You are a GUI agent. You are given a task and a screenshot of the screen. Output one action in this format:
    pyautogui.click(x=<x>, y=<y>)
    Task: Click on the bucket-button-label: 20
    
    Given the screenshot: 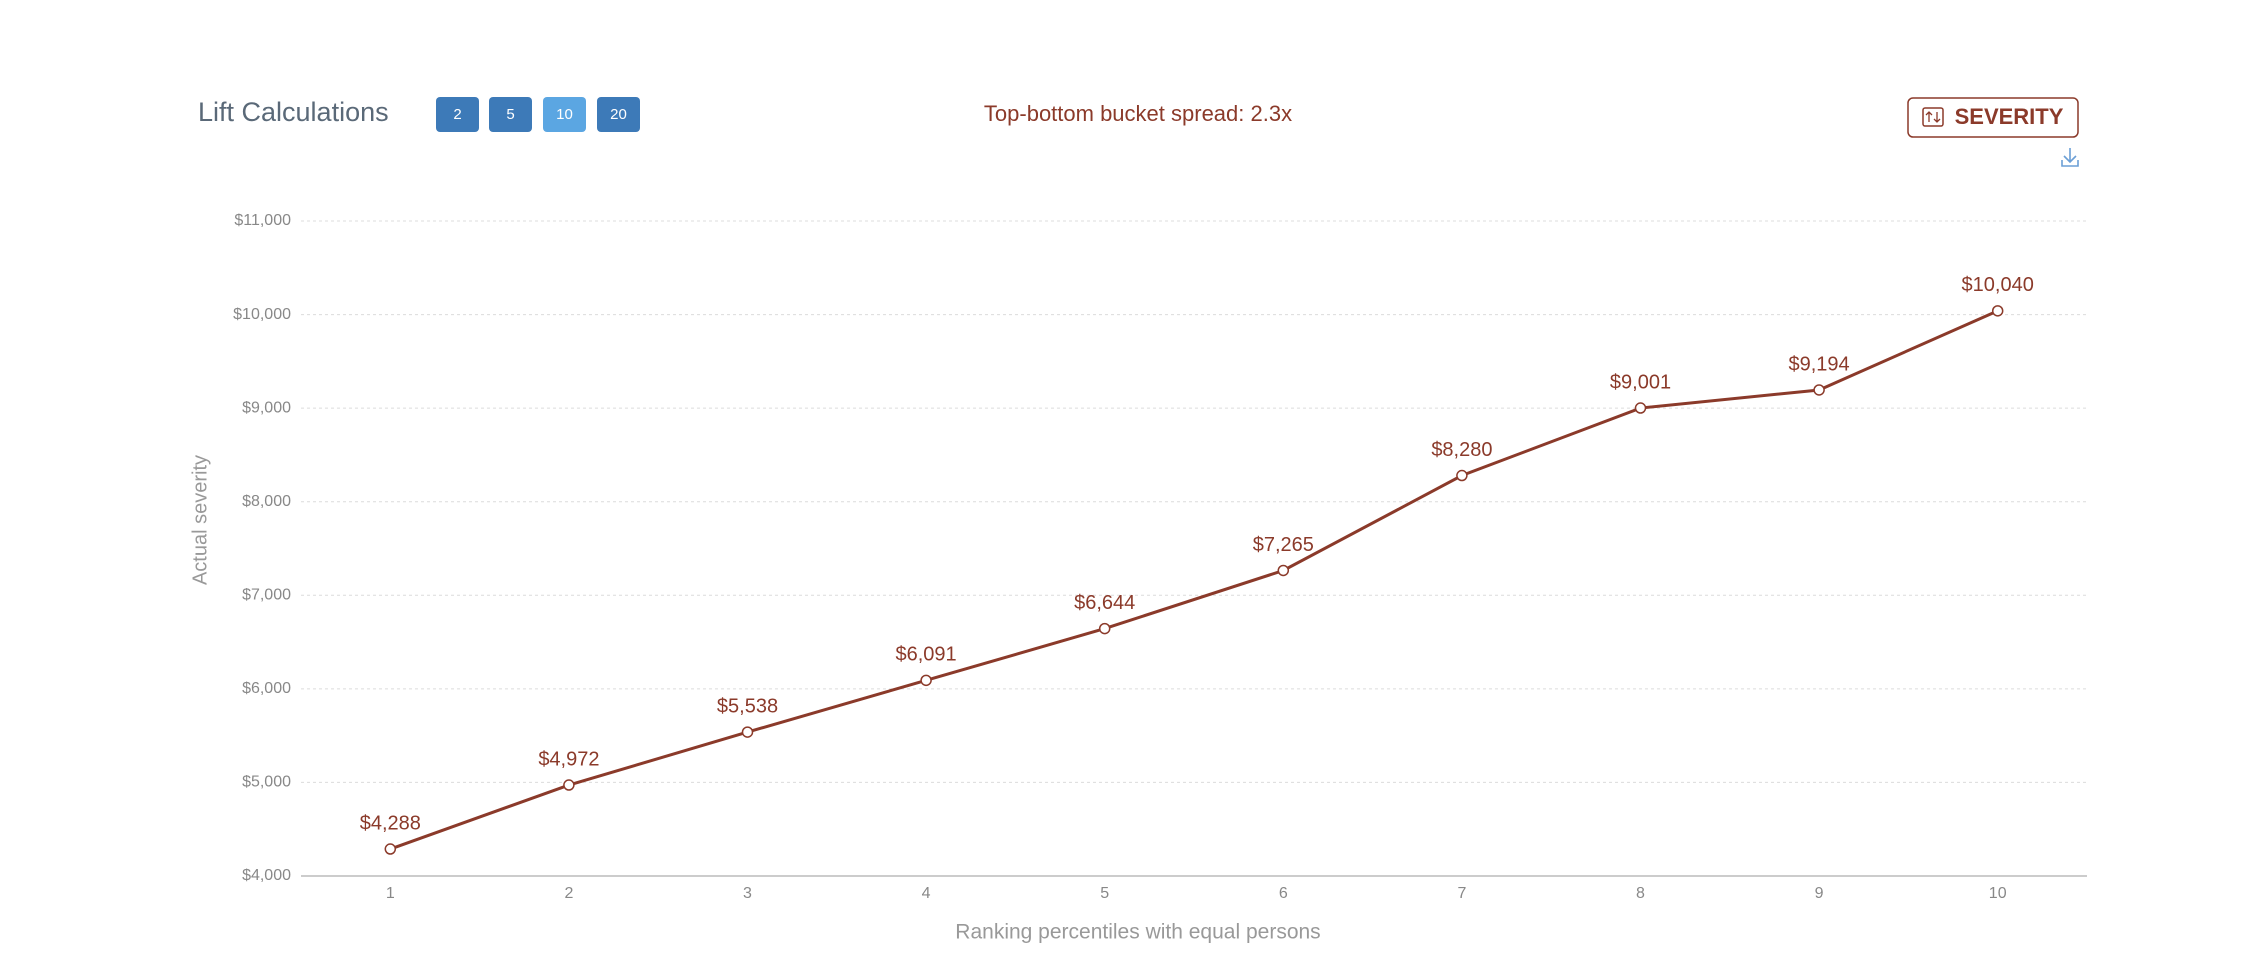 What is the action you would take?
    pyautogui.click(x=618, y=114)
    